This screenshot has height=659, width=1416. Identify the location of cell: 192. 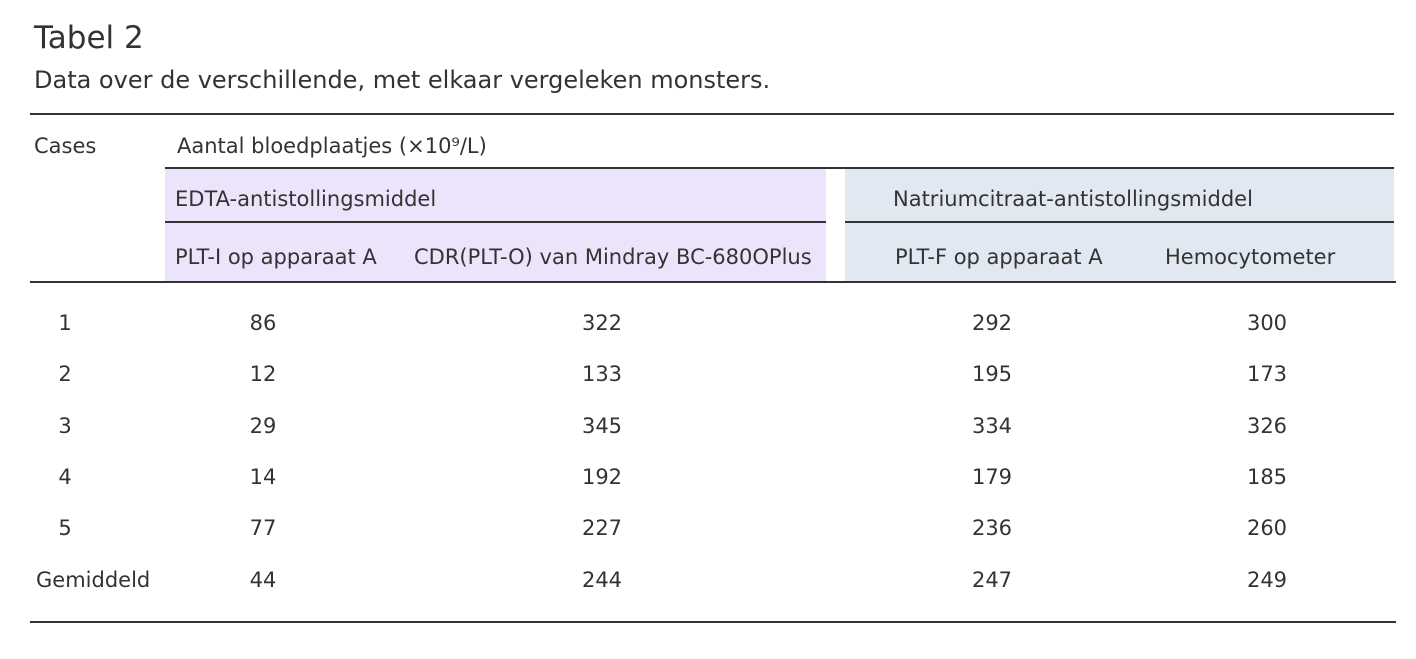
(602, 477).